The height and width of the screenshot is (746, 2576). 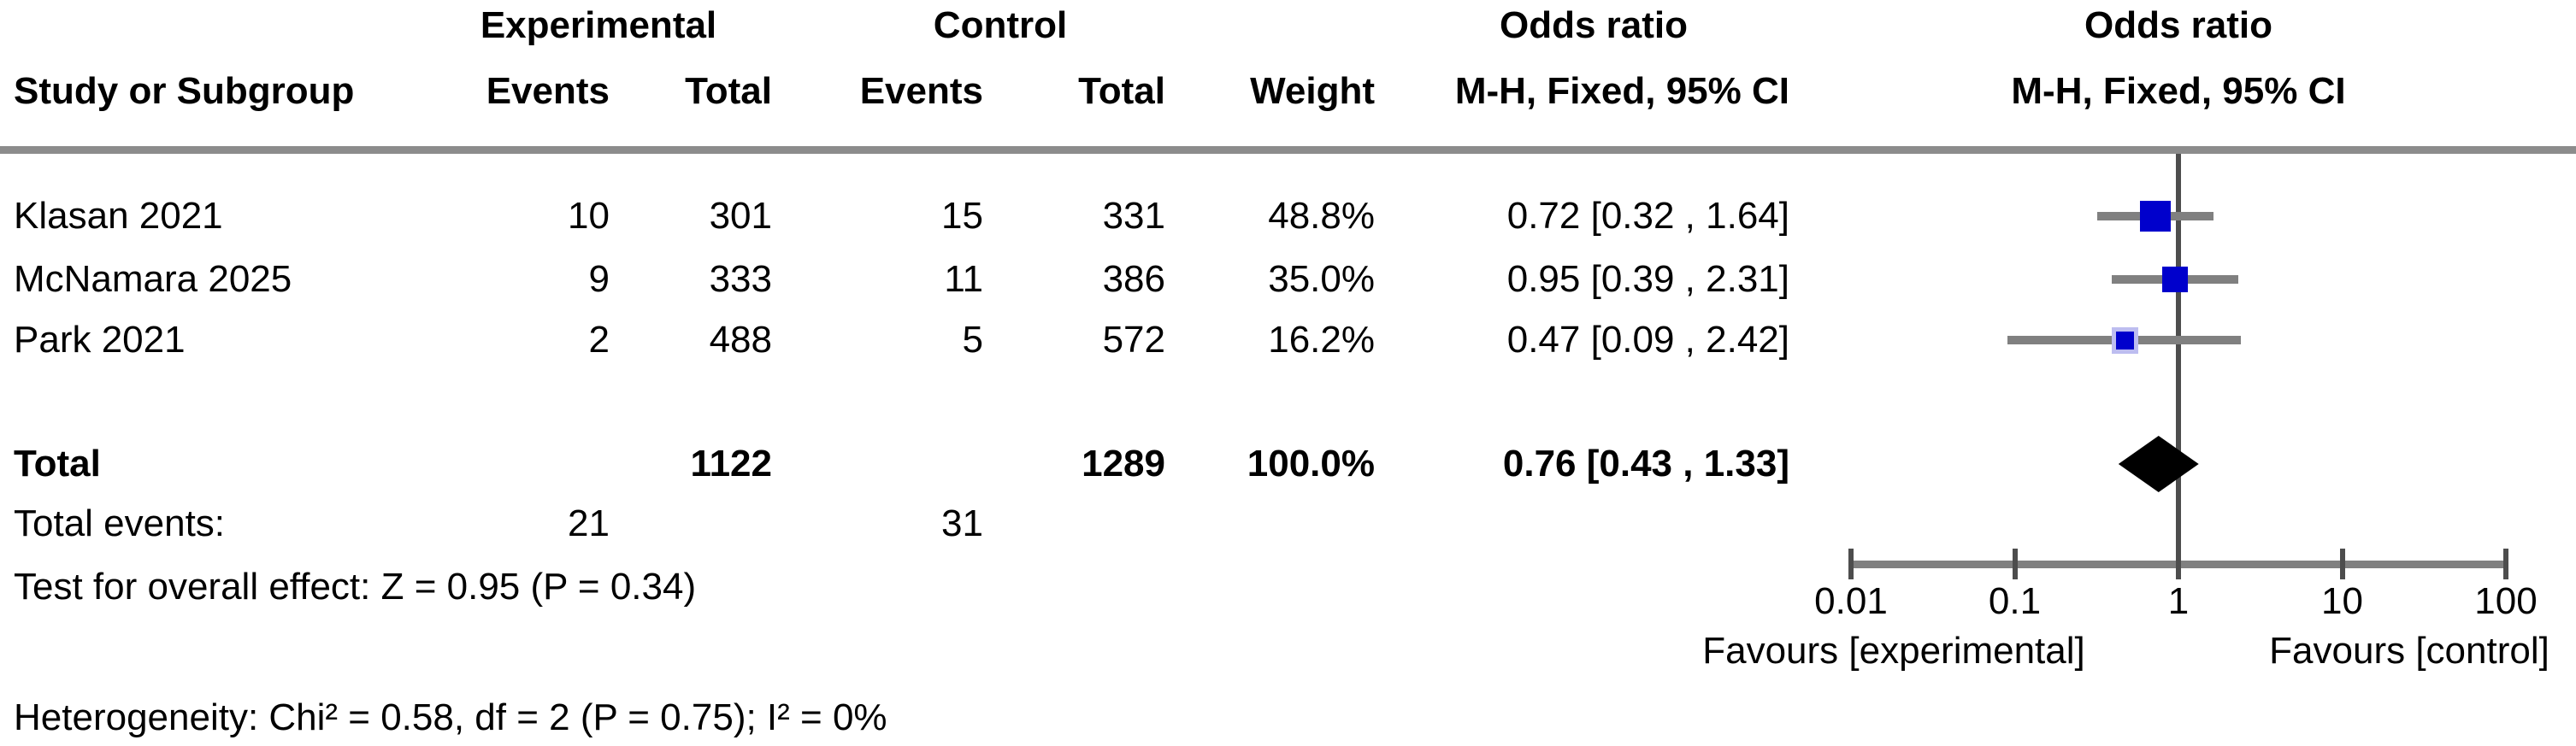 What do you see at coordinates (963, 279) in the screenshot?
I see `ctl-events-cell: 11` at bounding box center [963, 279].